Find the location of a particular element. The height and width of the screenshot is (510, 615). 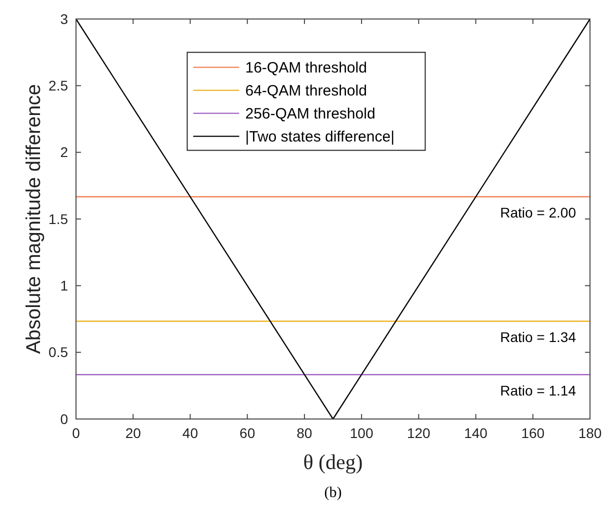

x-tick-label: 0 is located at coordinates (76, 433).